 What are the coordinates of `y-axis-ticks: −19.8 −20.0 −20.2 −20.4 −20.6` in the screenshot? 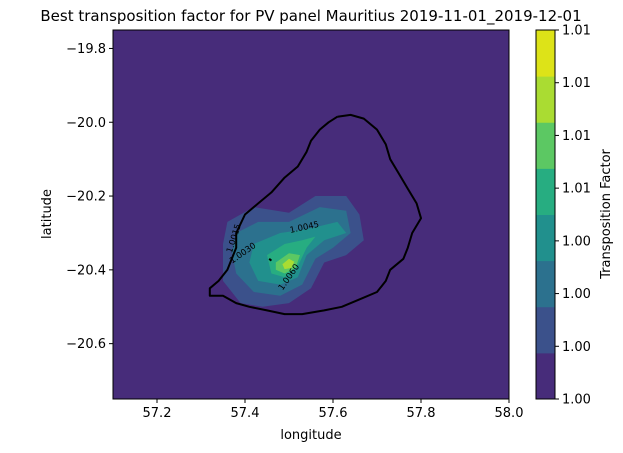 It's located at (89, 197).